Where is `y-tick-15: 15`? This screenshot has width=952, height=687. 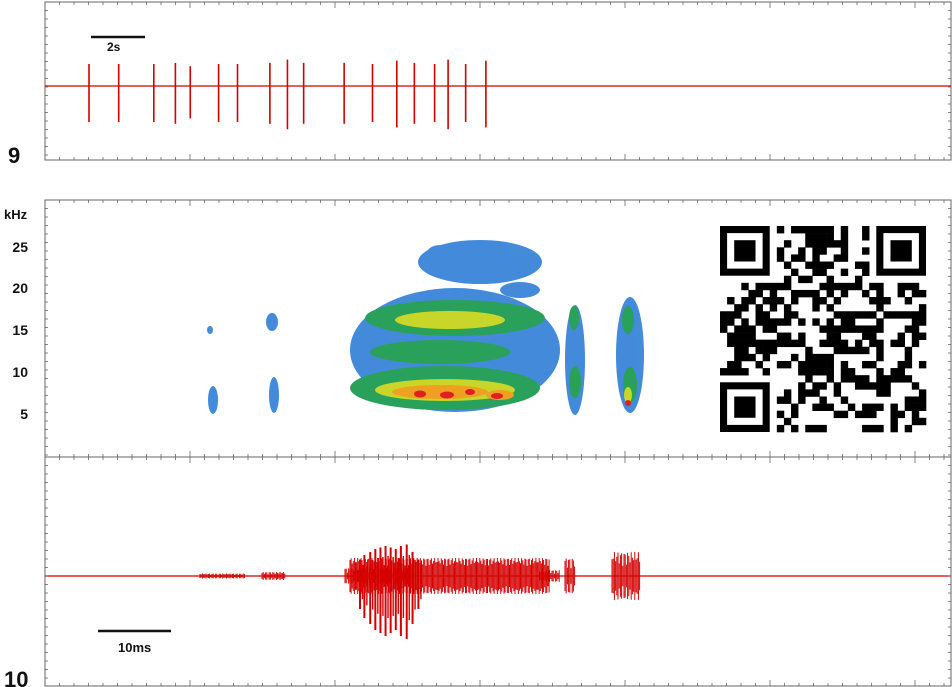
y-tick-15: 15 is located at coordinates (20, 330).